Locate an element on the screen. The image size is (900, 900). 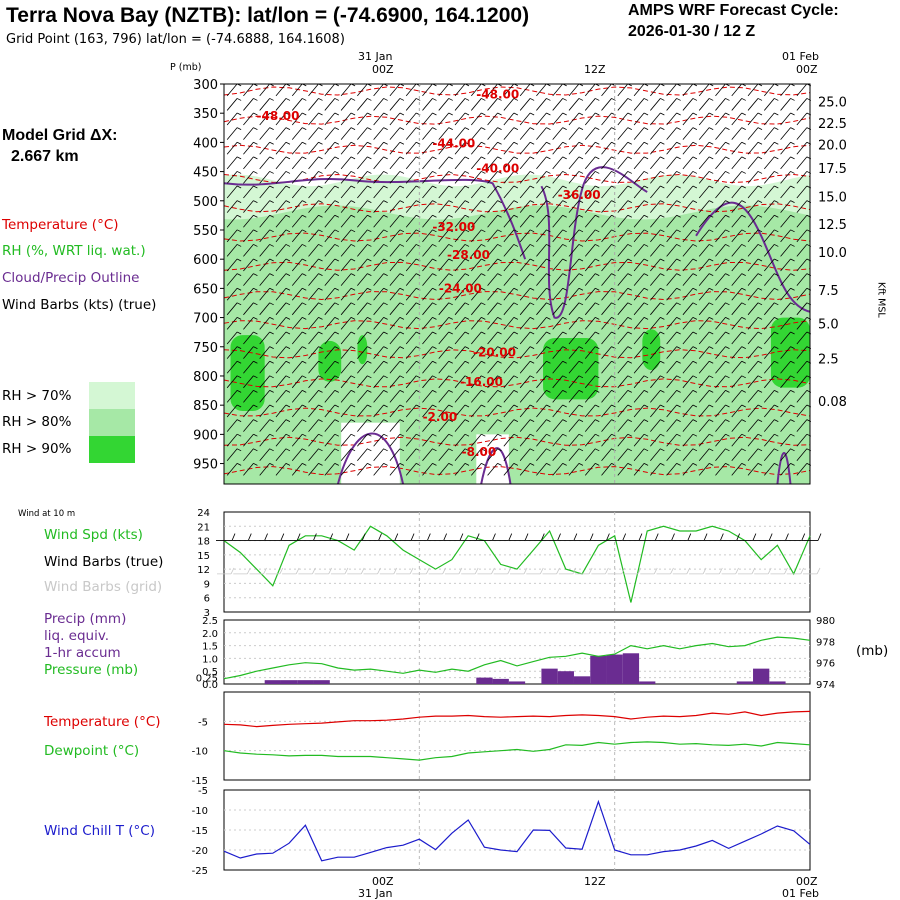
wind-ytick: 21 is located at coordinates (203, 527).